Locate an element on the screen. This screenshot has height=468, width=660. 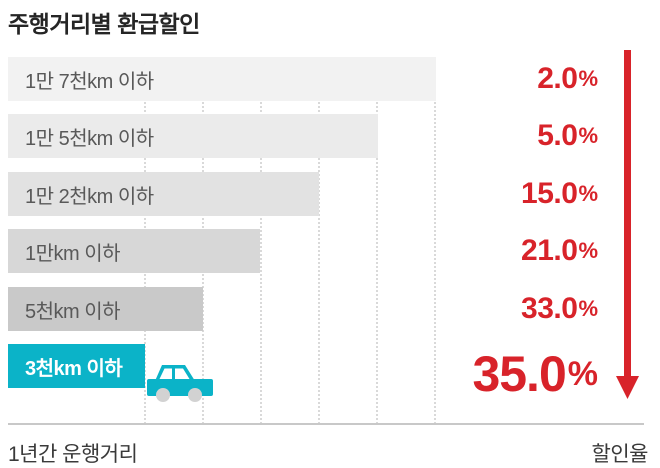
bar-label: 3천km 이하 is located at coordinates (74, 368).